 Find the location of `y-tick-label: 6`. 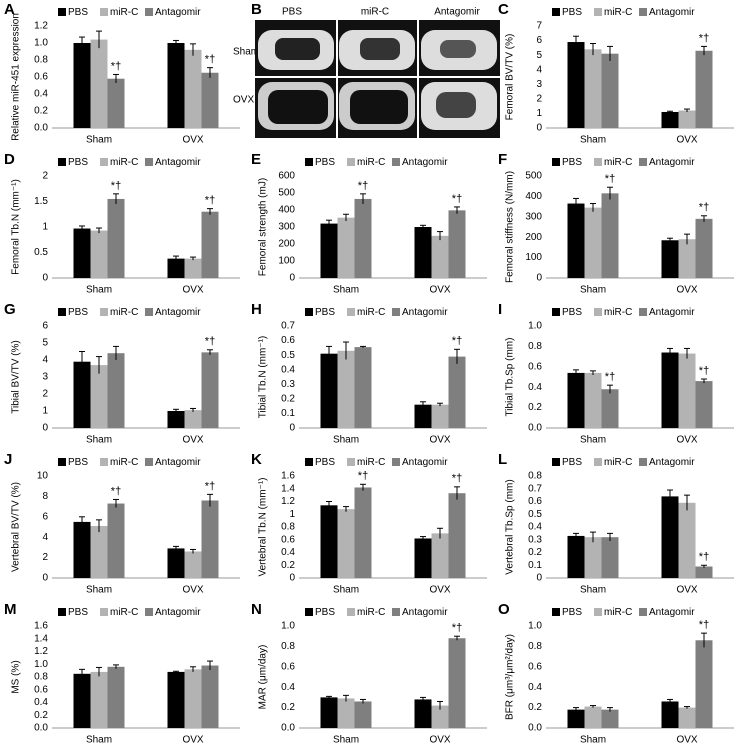

y-tick-label: 6 is located at coordinates (539, 40).